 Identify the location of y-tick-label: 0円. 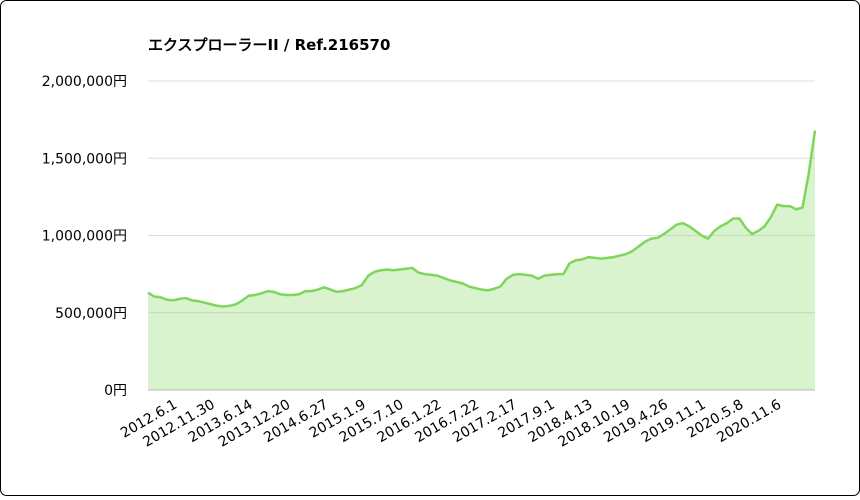
(115, 391).